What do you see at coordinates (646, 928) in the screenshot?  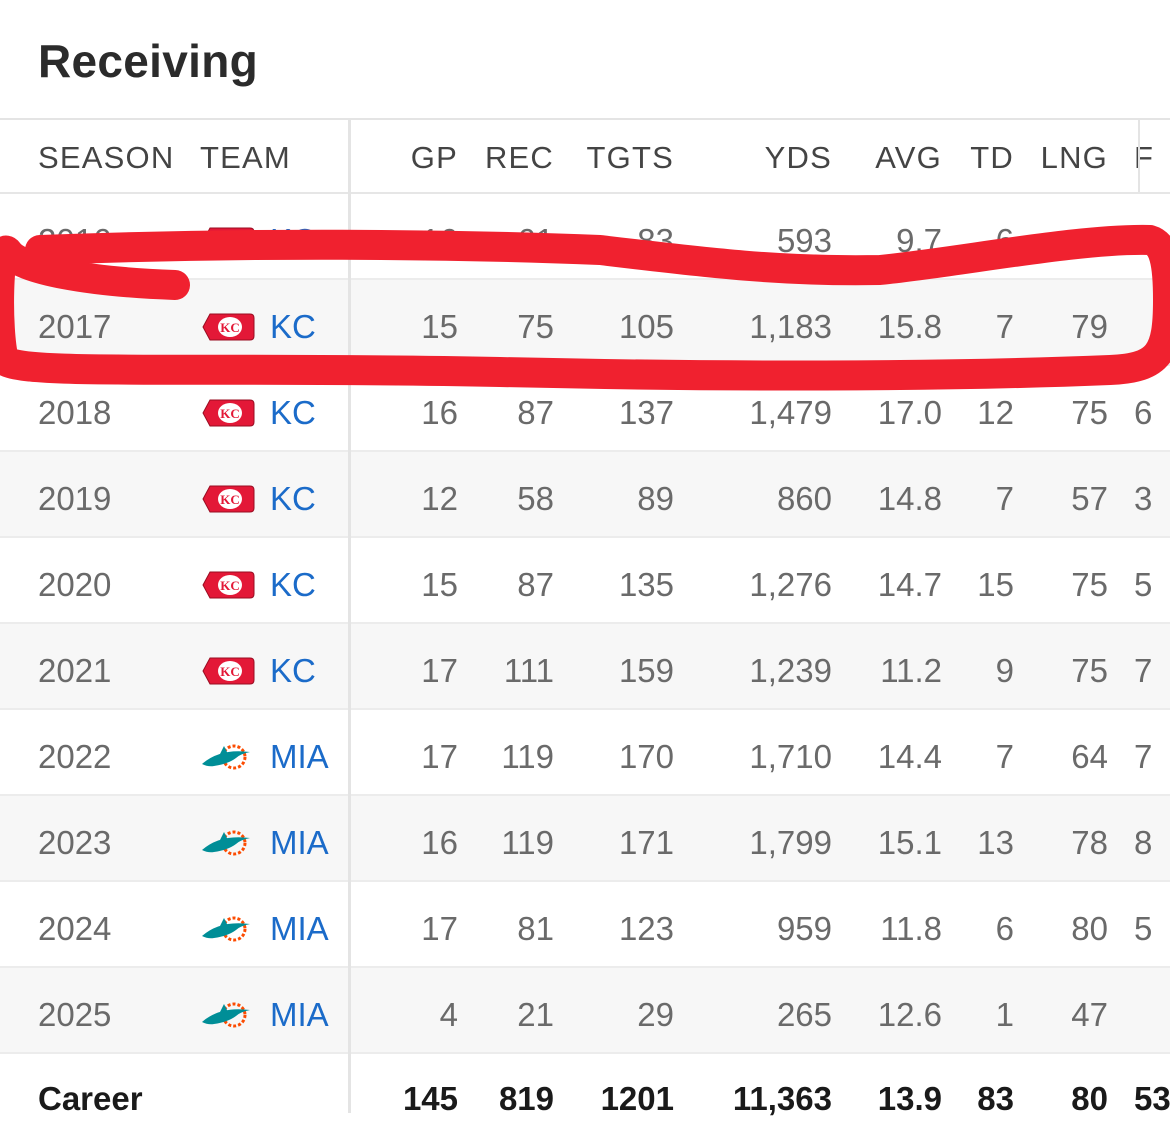 I see `tgts-cell: 123` at bounding box center [646, 928].